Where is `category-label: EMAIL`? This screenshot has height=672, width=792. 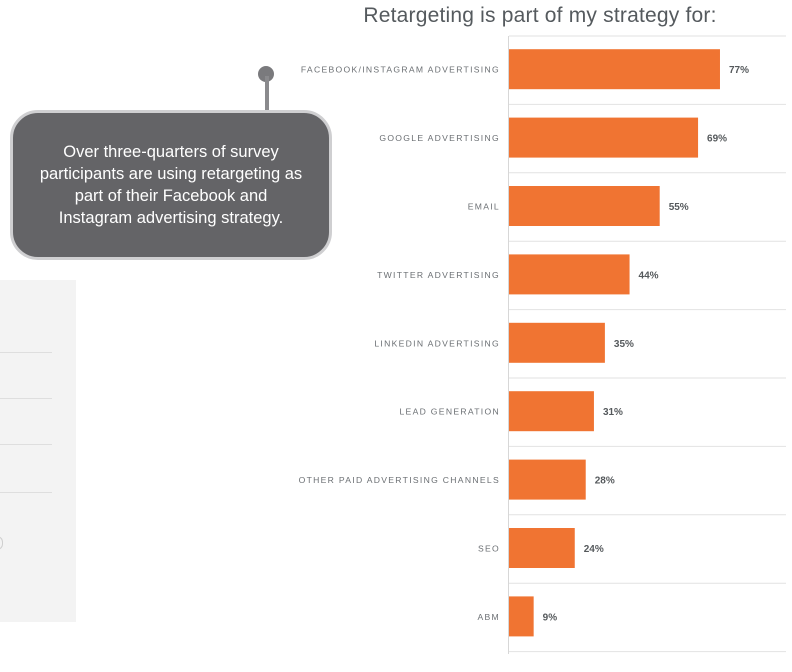 category-label: EMAIL is located at coordinates (484, 207).